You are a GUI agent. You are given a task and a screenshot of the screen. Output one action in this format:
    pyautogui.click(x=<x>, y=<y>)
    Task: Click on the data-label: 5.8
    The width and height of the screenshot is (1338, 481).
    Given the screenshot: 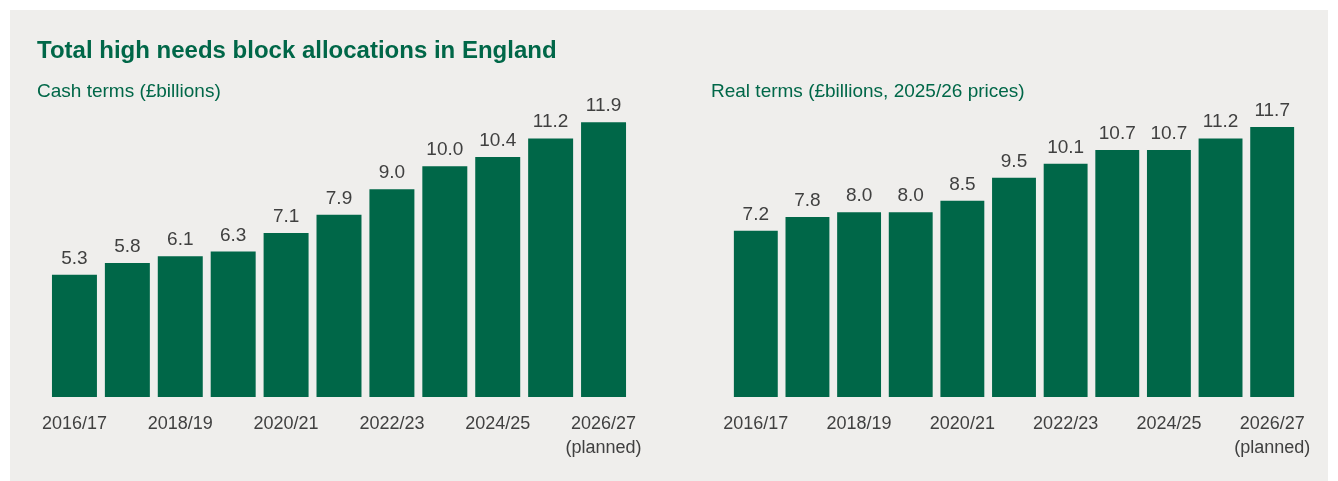 What is the action you would take?
    pyautogui.click(x=127, y=246)
    